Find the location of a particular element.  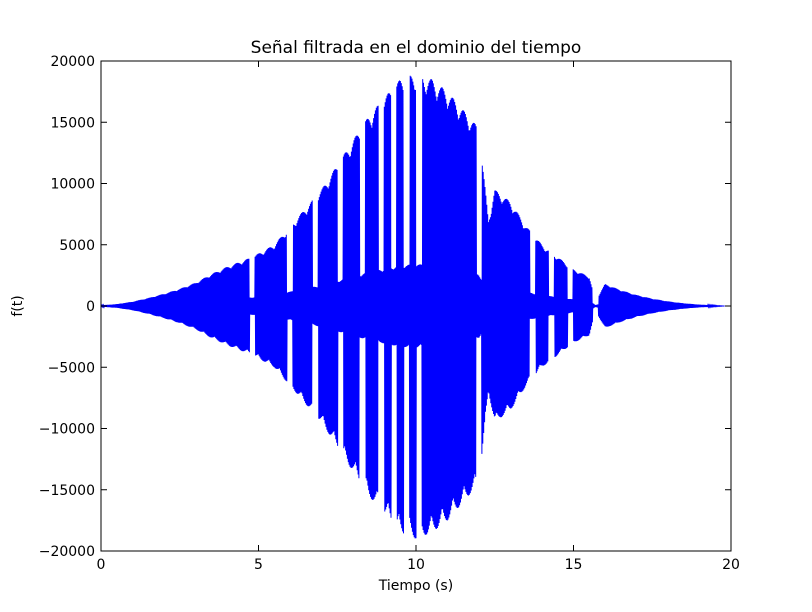

y-tick-label: 10000 is located at coordinates (72, 185).